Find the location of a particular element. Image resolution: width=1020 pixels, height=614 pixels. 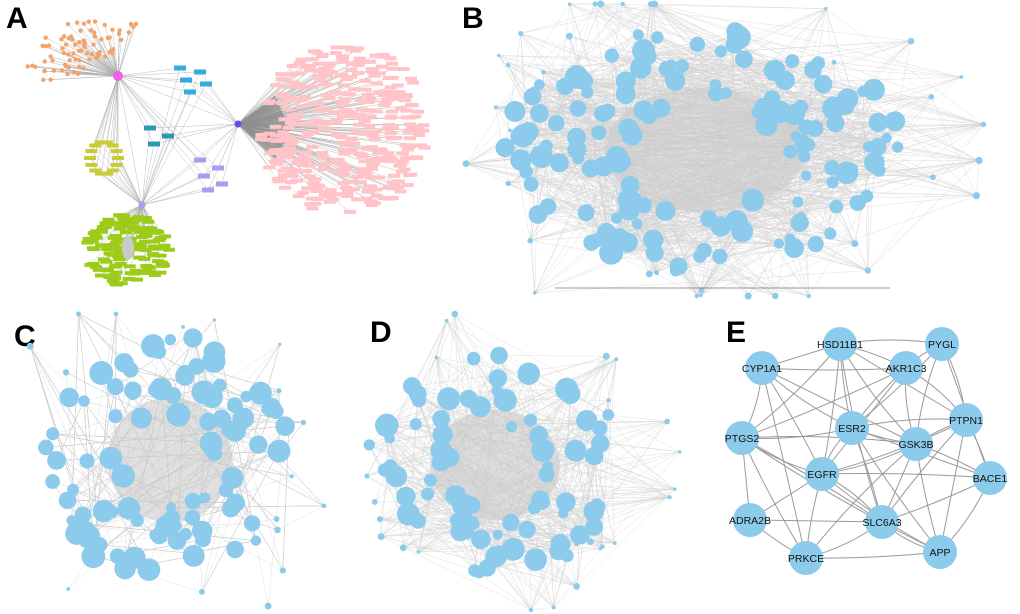

hub-lavender is located at coordinates (142, 205).